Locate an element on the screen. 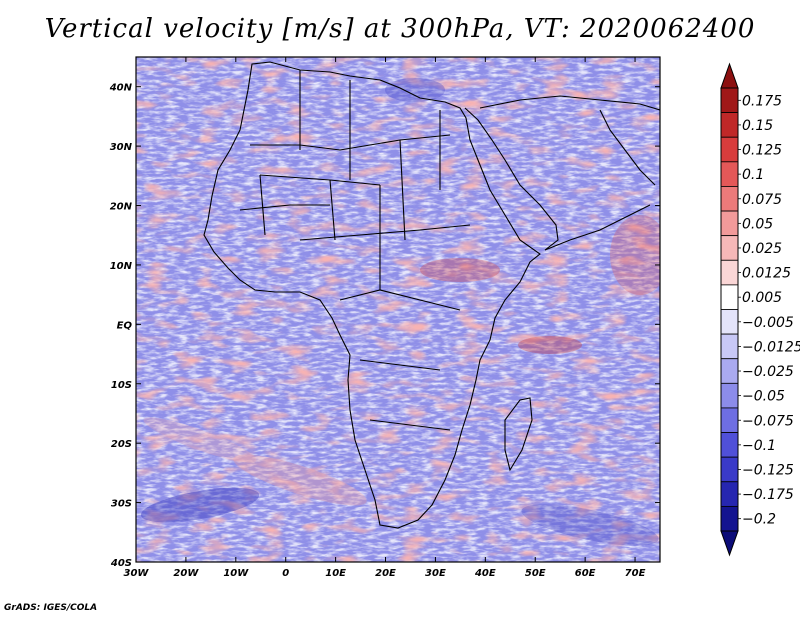 The width and height of the screenshot is (800, 618). lon-tick-label: 30E is located at coordinates (435, 573).